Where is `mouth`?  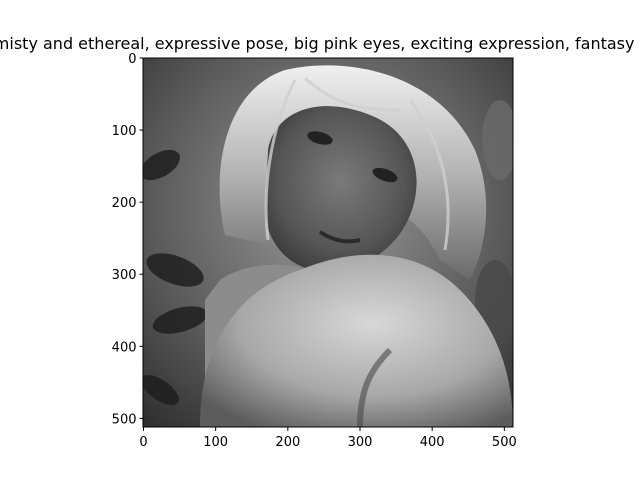 mouth is located at coordinates (339, 237).